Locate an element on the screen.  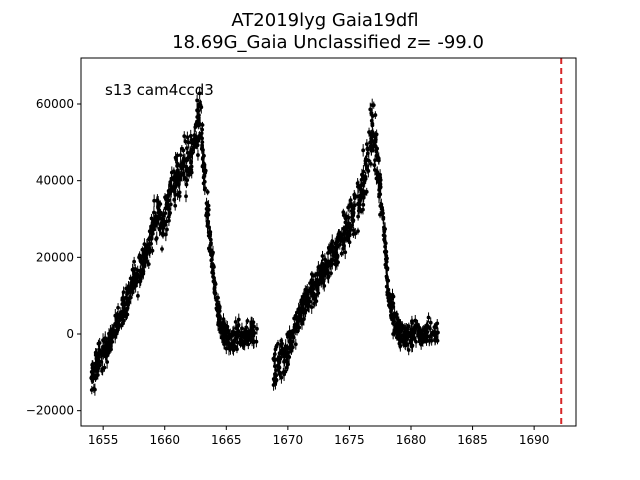
x-tick-label: 1685 is located at coordinates (472, 440).